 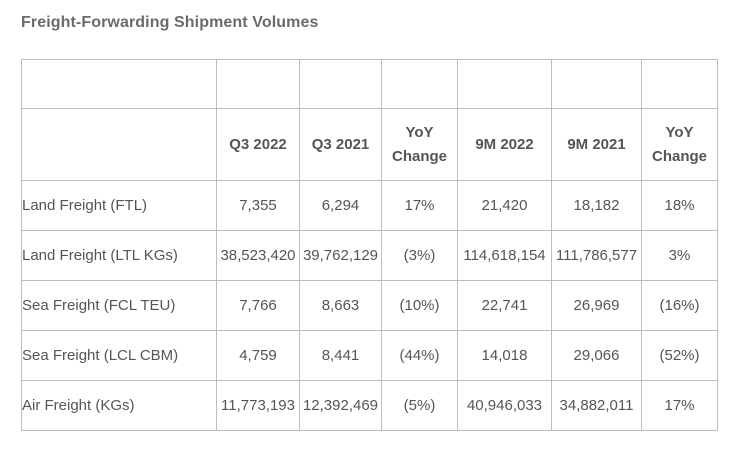 What do you see at coordinates (340, 405) in the screenshot?
I see `table-cell: 12,392,469` at bounding box center [340, 405].